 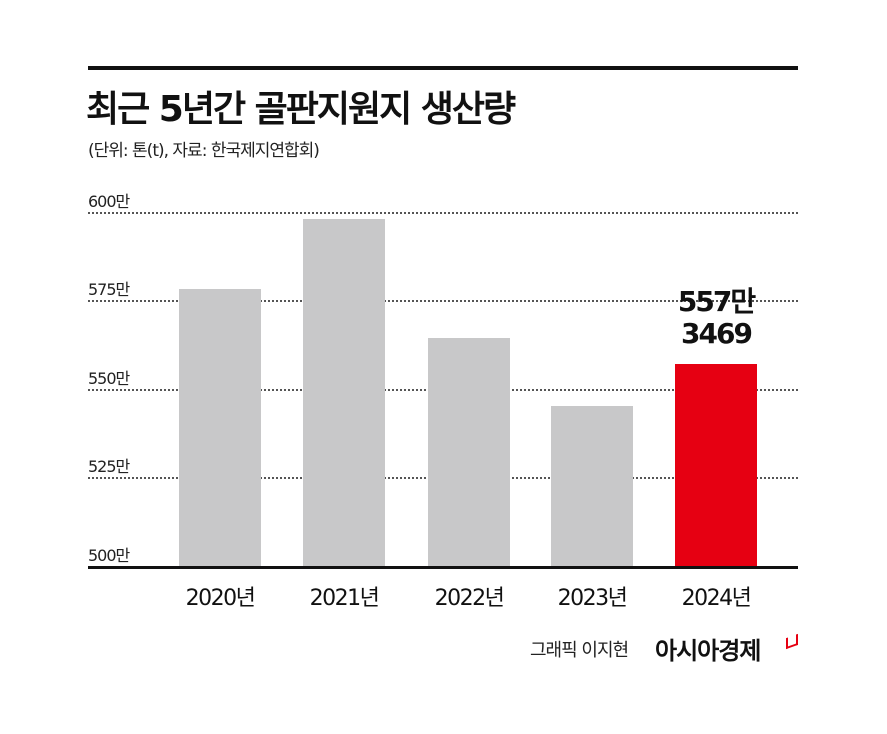 What do you see at coordinates (708, 651) in the screenshot?
I see `brand-logo: 아시아경제` at bounding box center [708, 651].